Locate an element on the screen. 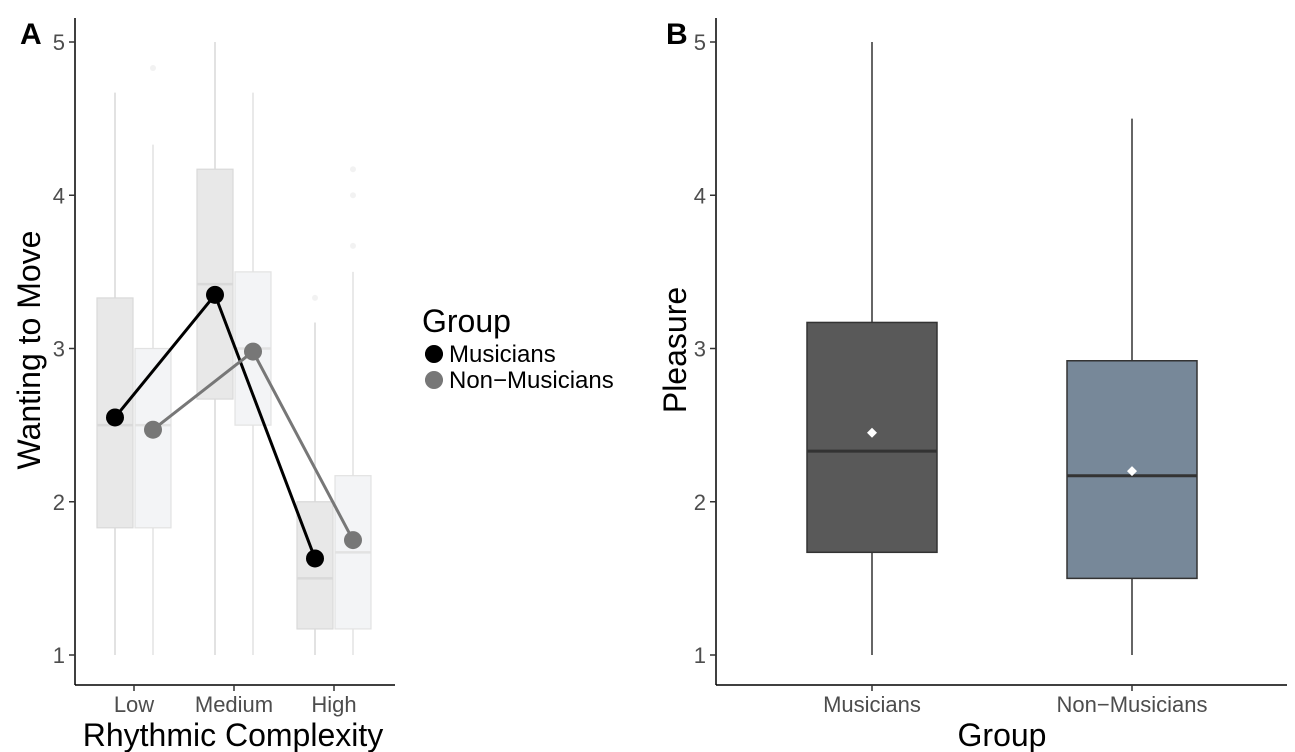 This screenshot has height=752, width=1295. mean-marker-non-musicians is located at coordinates (1132, 471).